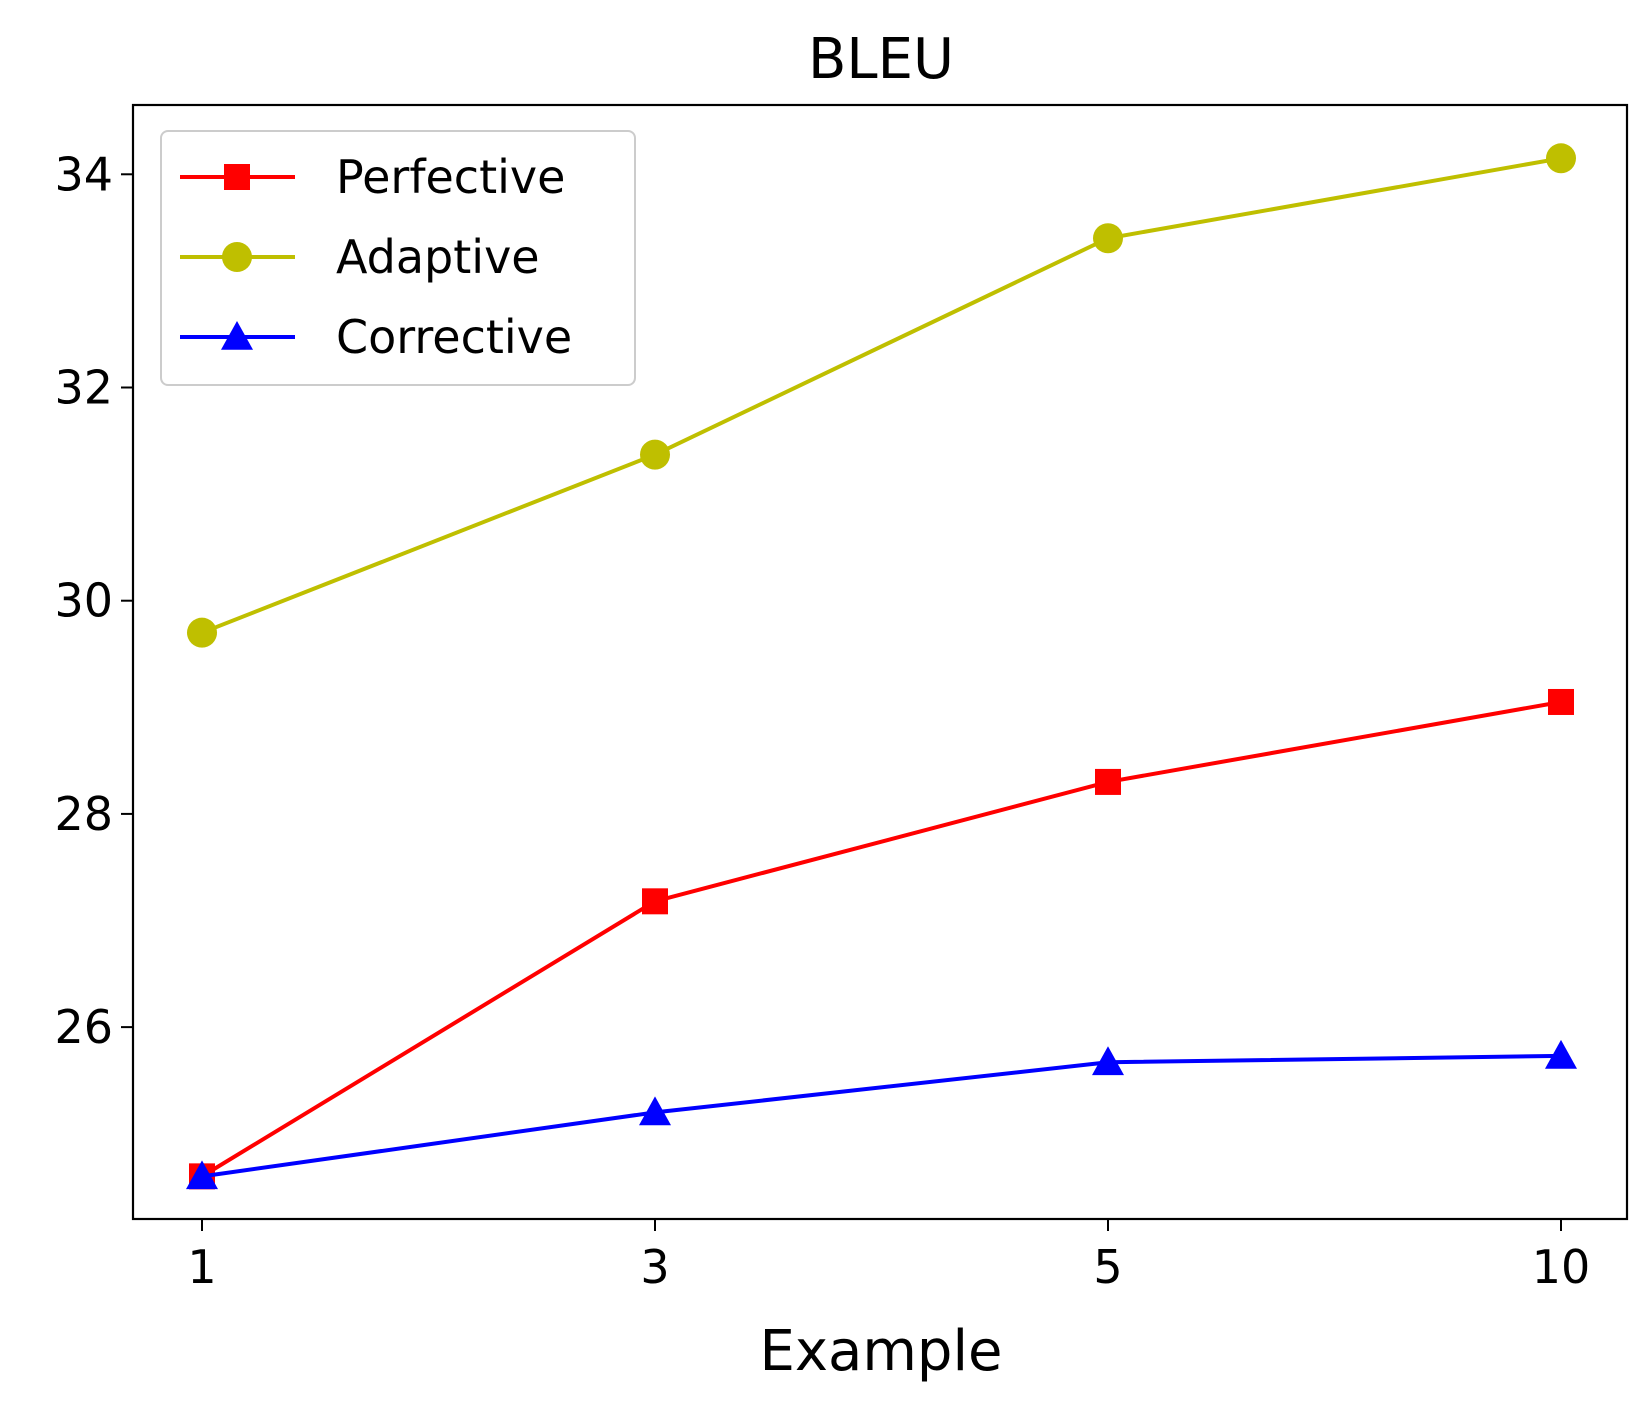  I want to click on x-axis: 1 3 5 10, so click(888, 1256).